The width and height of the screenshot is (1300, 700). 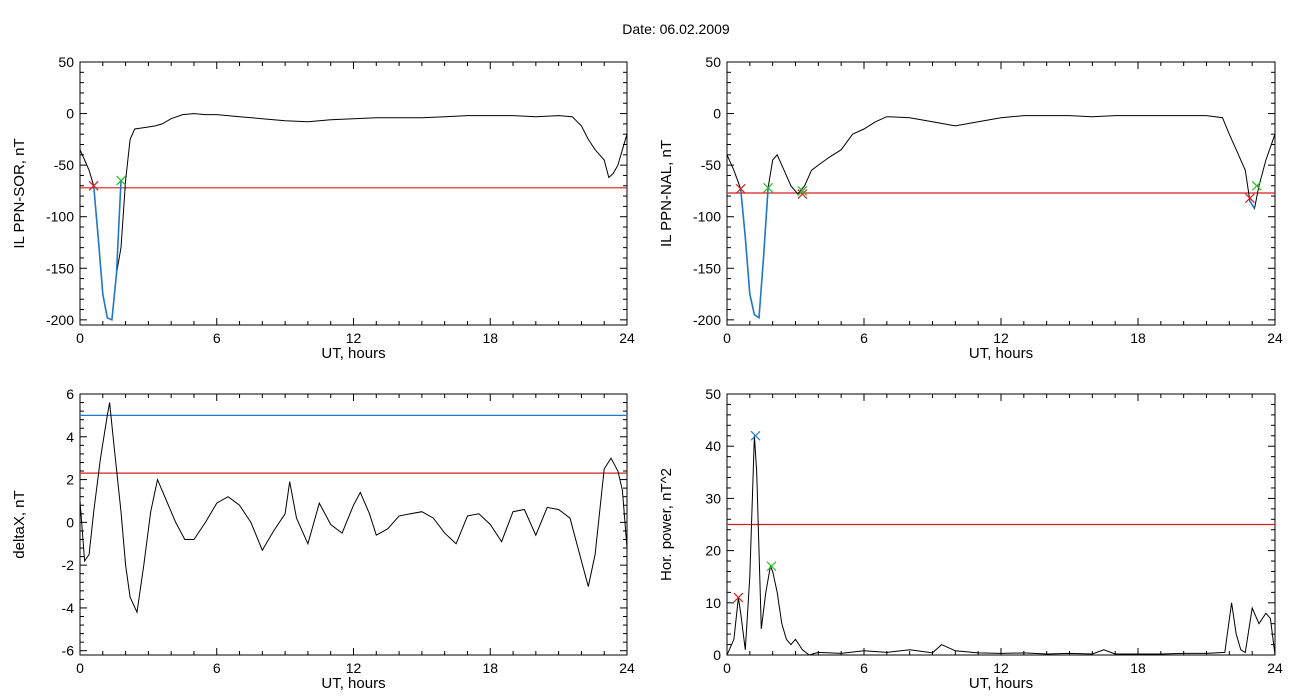 What do you see at coordinates (713, 551) in the screenshot?
I see `y-tick-label: 20` at bounding box center [713, 551].